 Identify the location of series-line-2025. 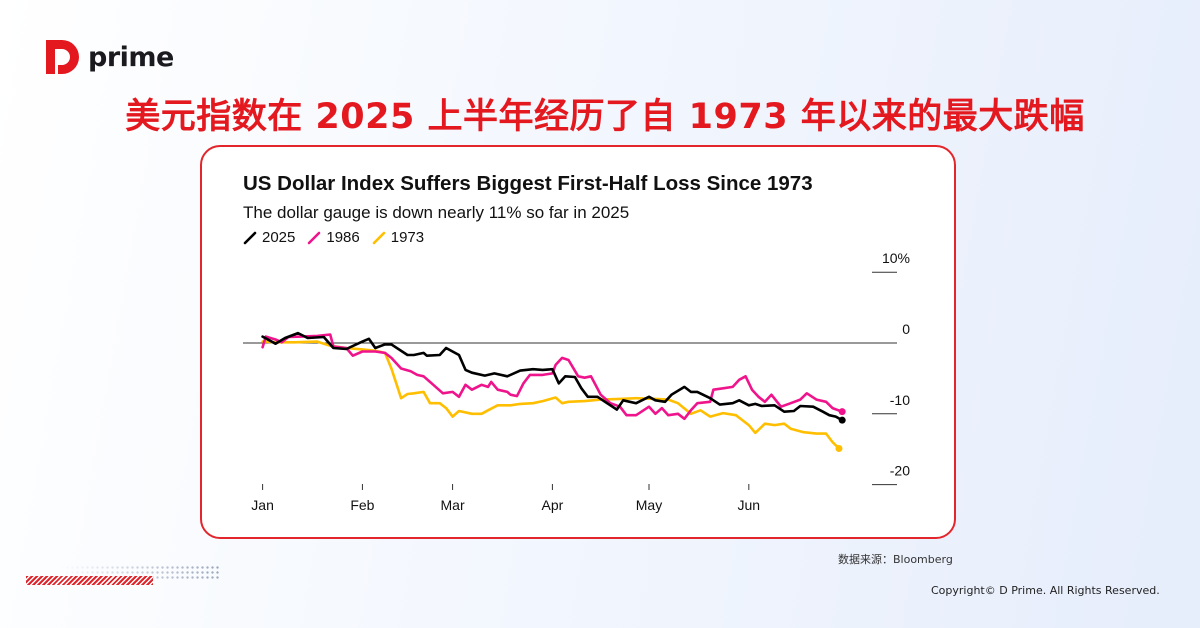
(552, 376).